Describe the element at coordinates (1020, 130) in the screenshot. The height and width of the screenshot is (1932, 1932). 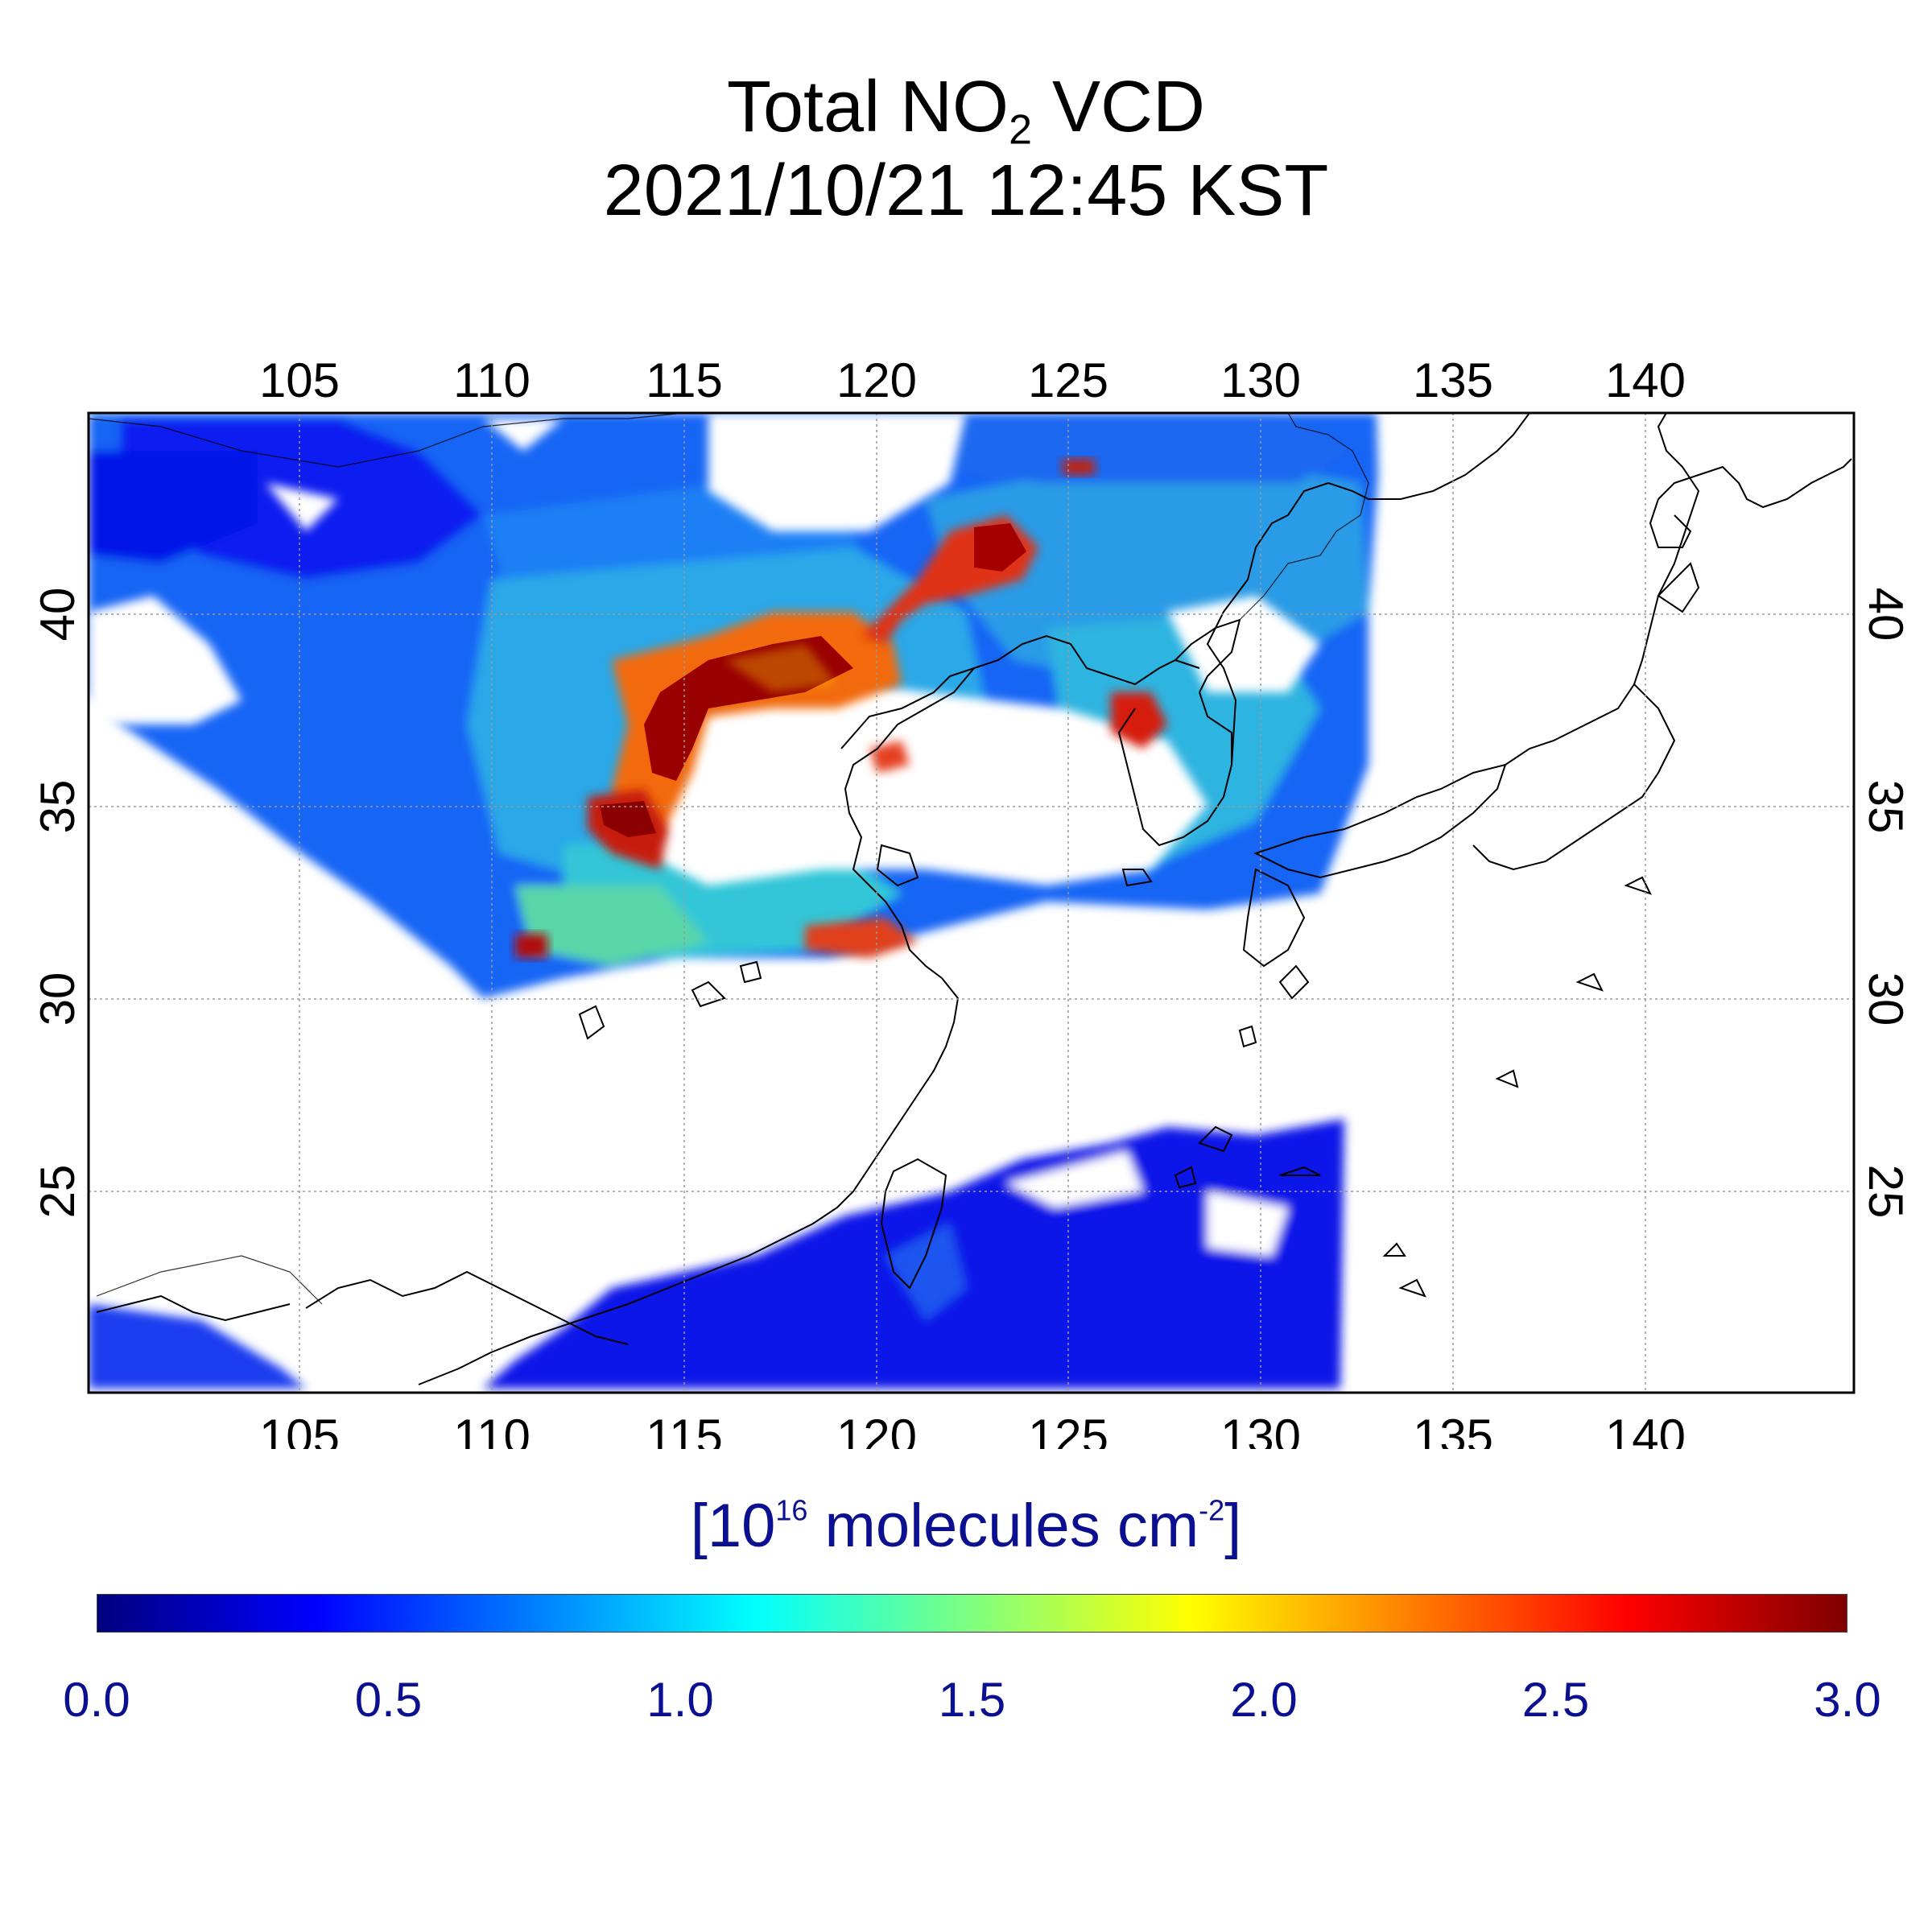
I see `title-subscript: 2` at that location.